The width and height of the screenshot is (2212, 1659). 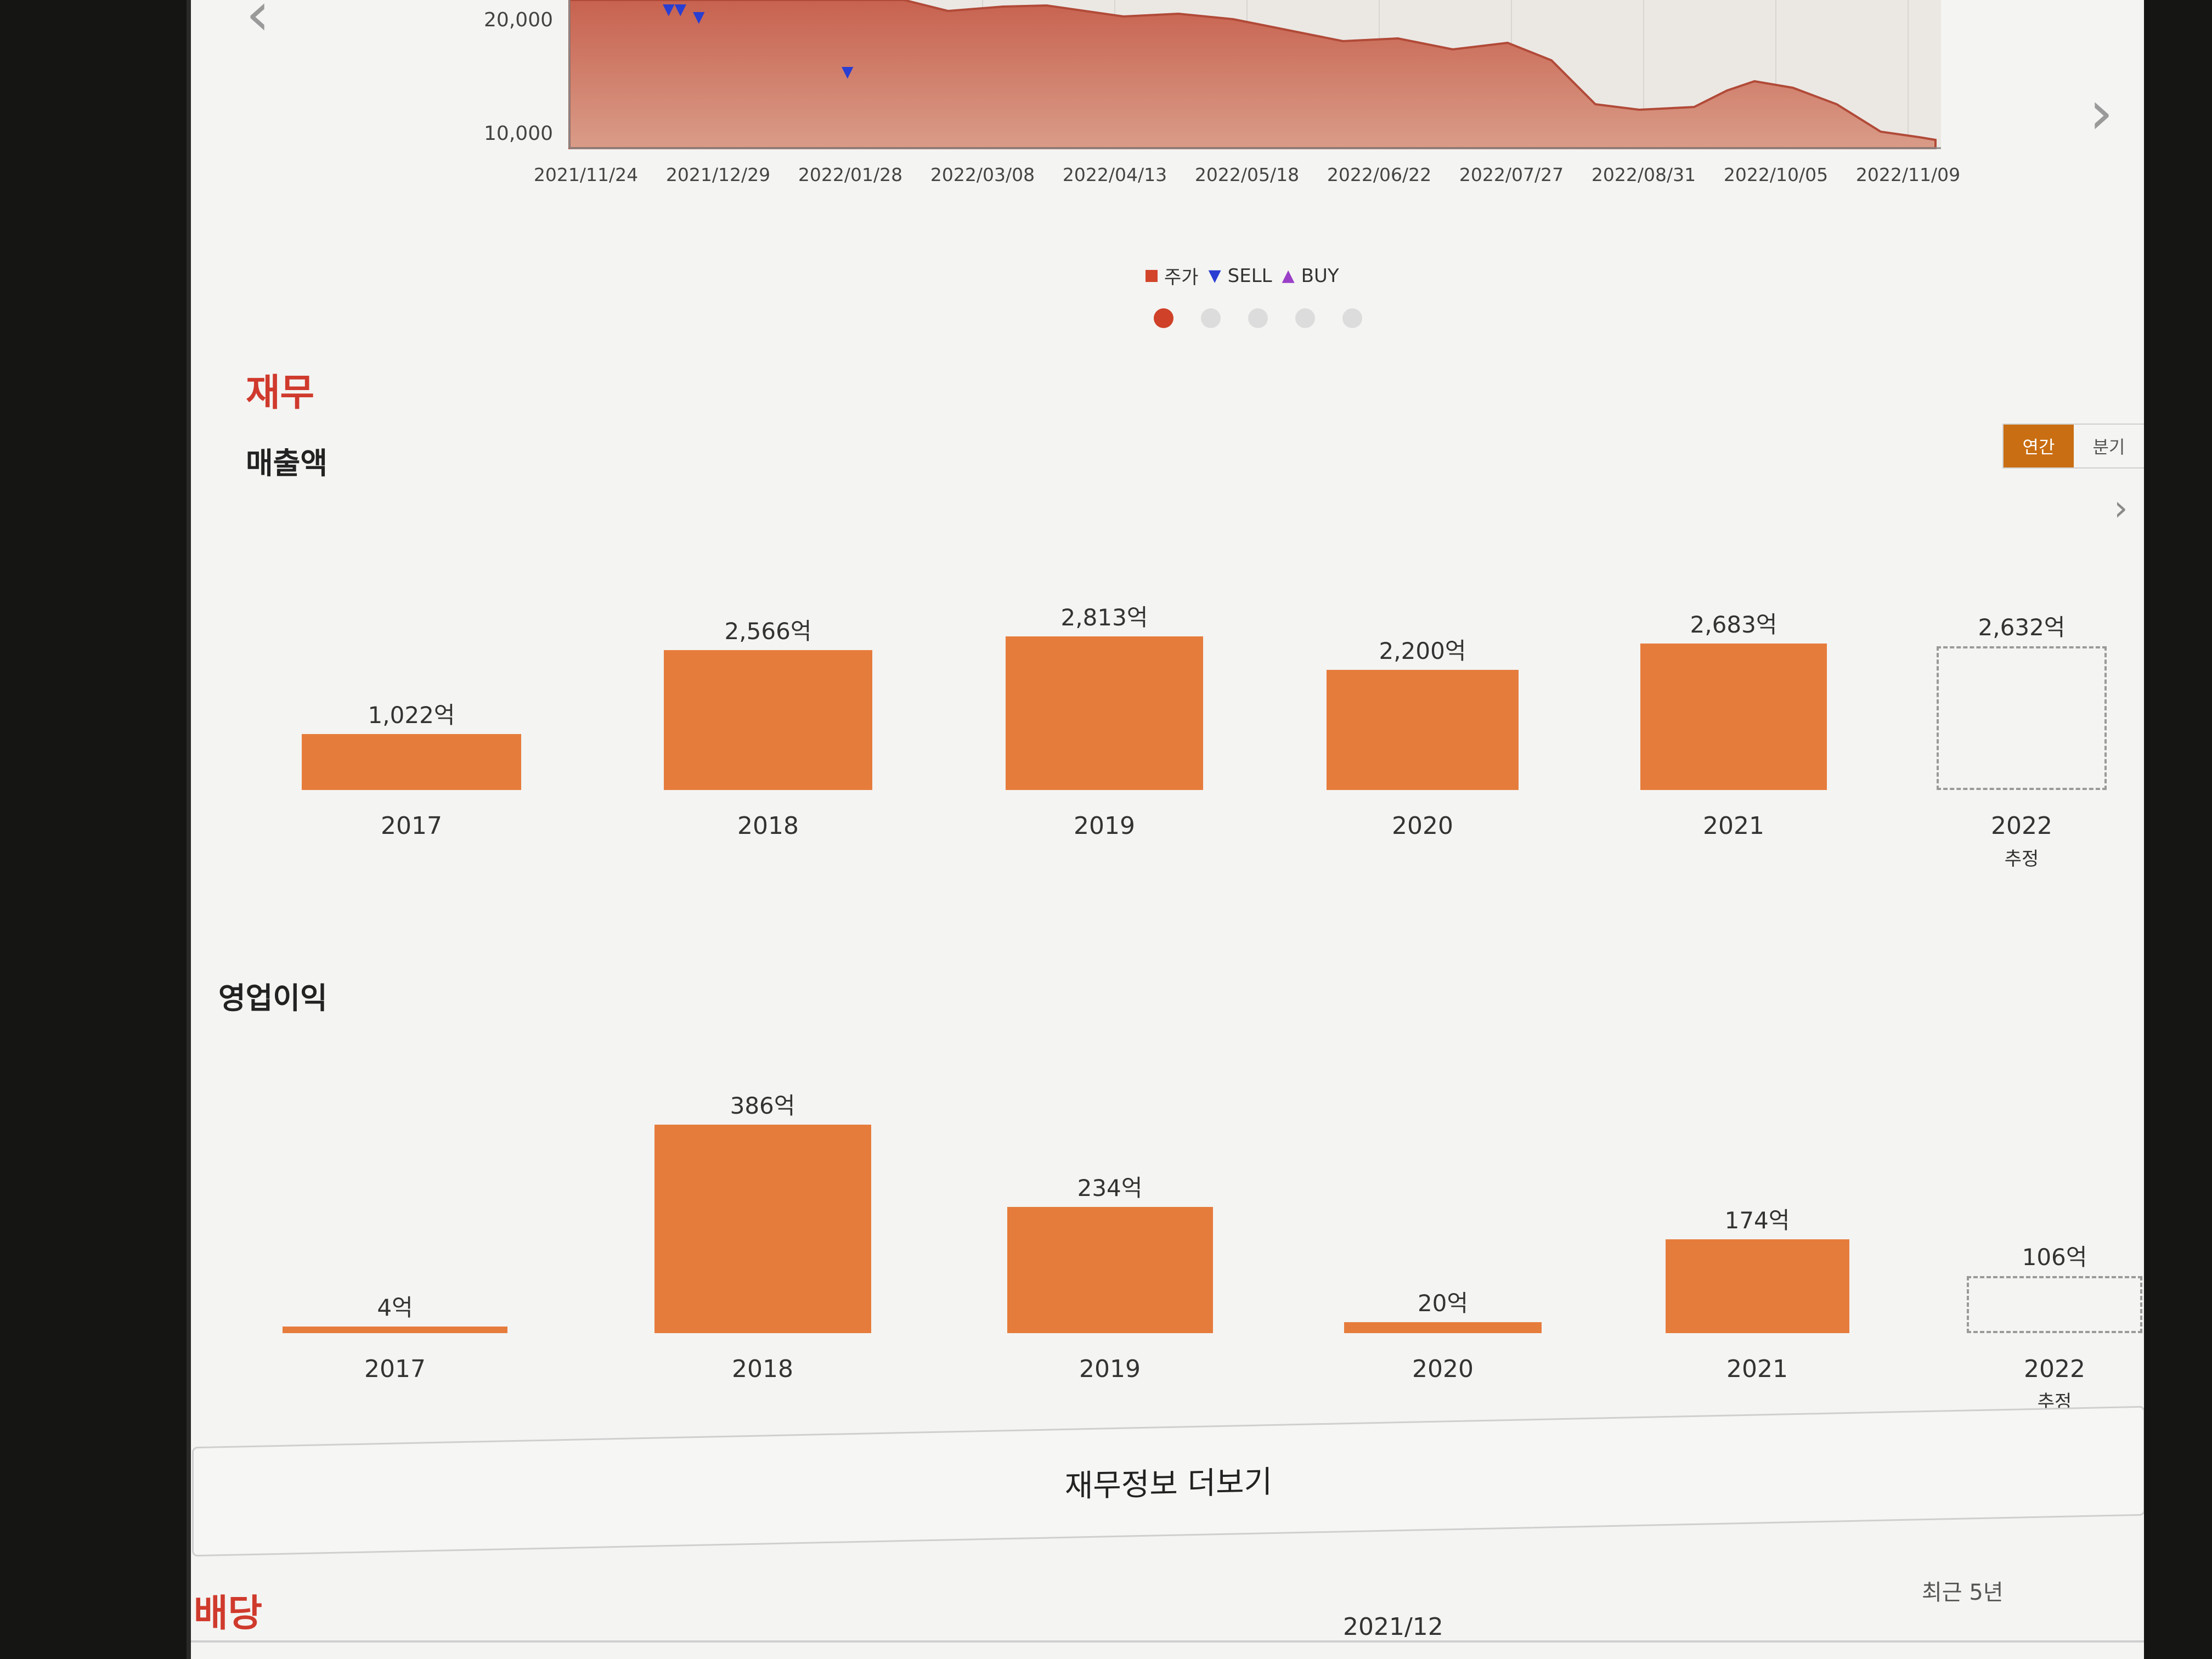 I want to click on operating-income-title: 영업이익, so click(x=273, y=998).